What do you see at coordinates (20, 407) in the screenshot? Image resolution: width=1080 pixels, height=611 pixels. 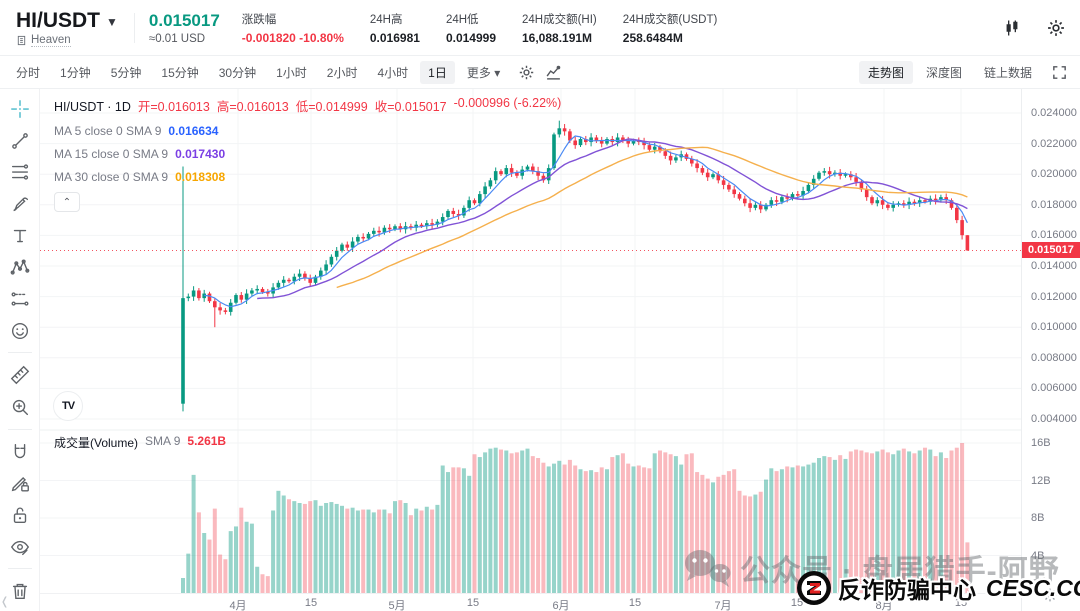 I see `zoom-in-tool-icon` at bounding box center [20, 407].